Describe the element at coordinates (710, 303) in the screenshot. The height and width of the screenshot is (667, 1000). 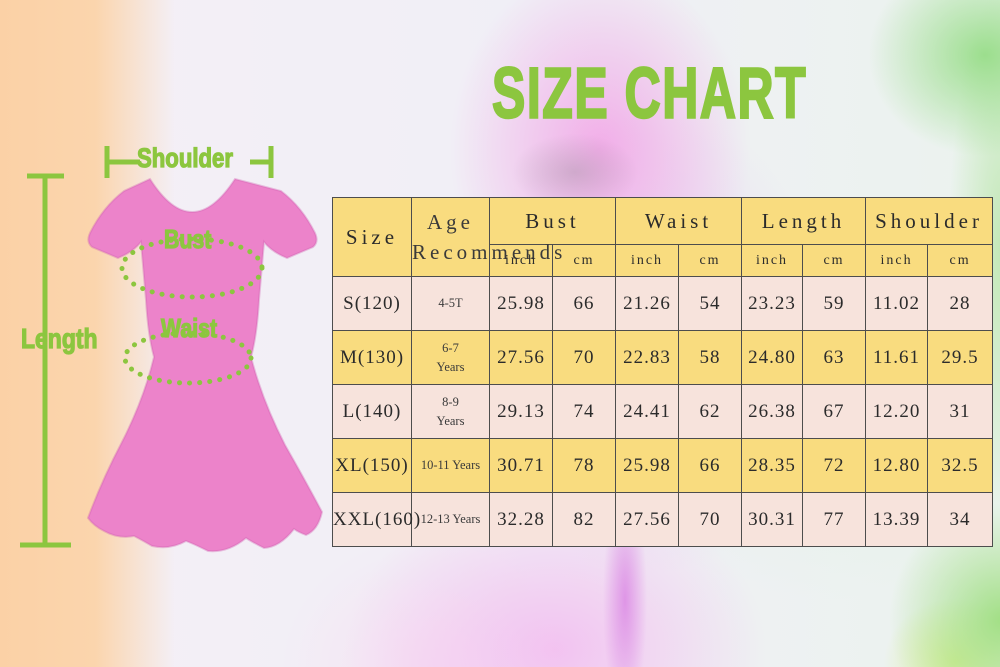
I see `measurement-cell: 54` at that location.